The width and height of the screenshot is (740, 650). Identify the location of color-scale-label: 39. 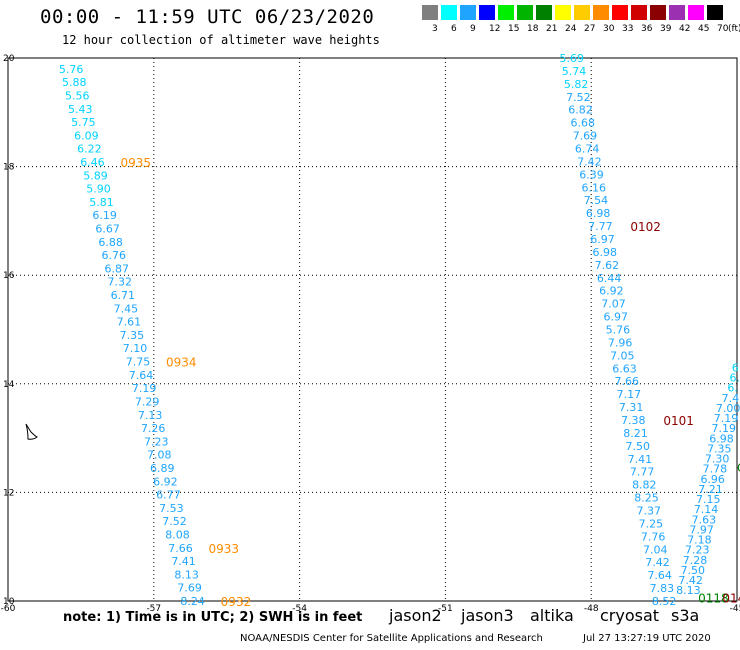
(666, 29).